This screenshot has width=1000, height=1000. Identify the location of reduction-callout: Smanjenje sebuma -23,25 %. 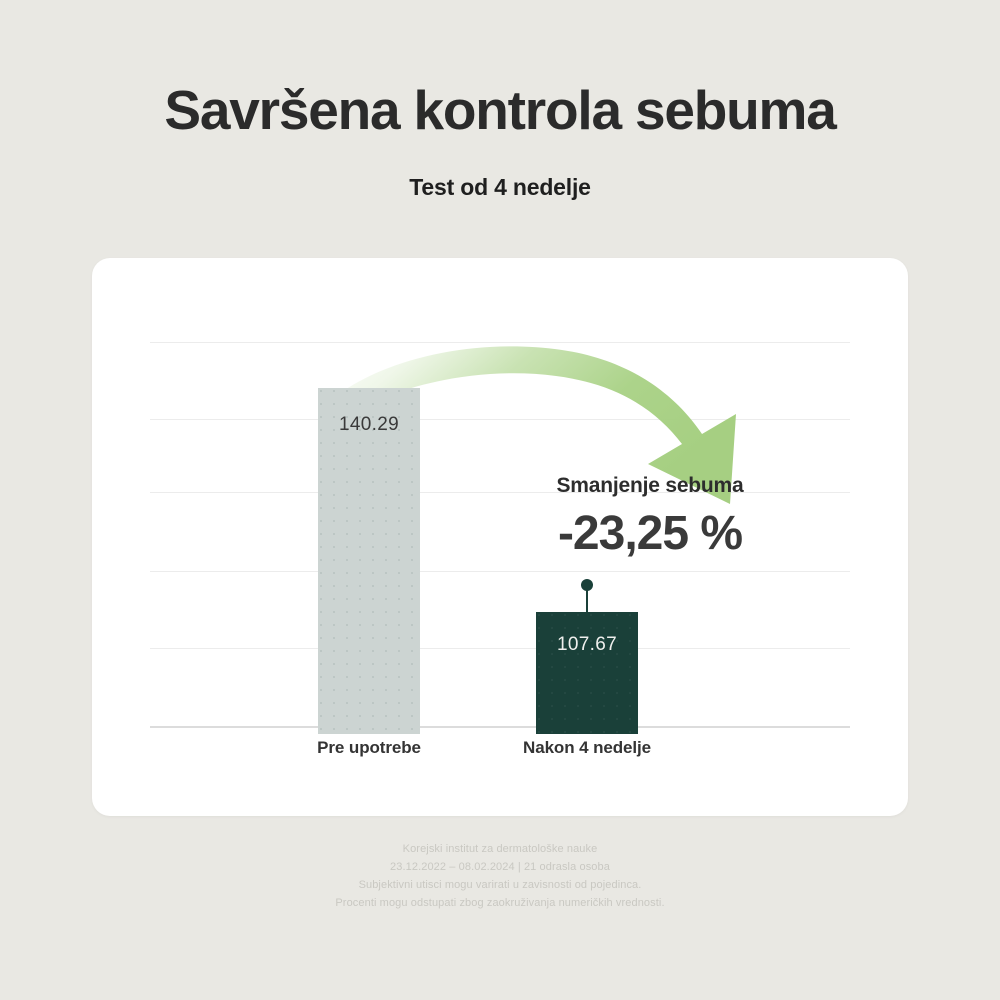
(650, 517).